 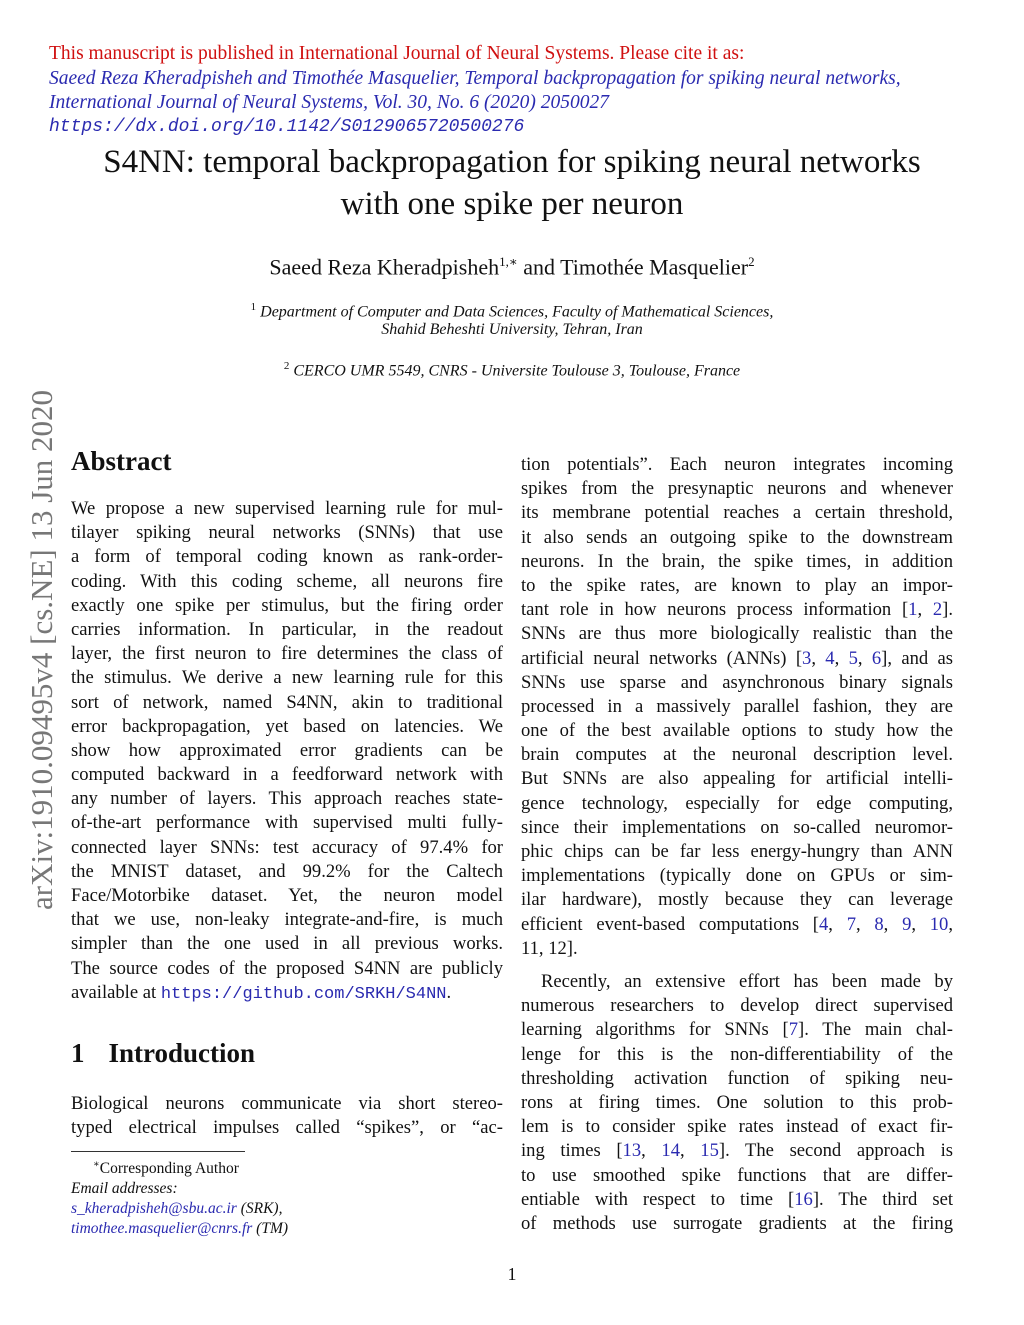 What do you see at coordinates (259, 1209) in the screenshot?
I see `email-tag: (SRK),` at bounding box center [259, 1209].